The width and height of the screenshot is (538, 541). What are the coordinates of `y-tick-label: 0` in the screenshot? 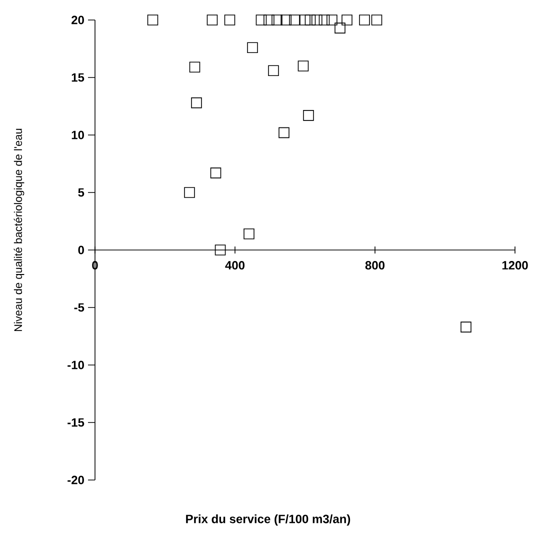 It's located at (81, 250).